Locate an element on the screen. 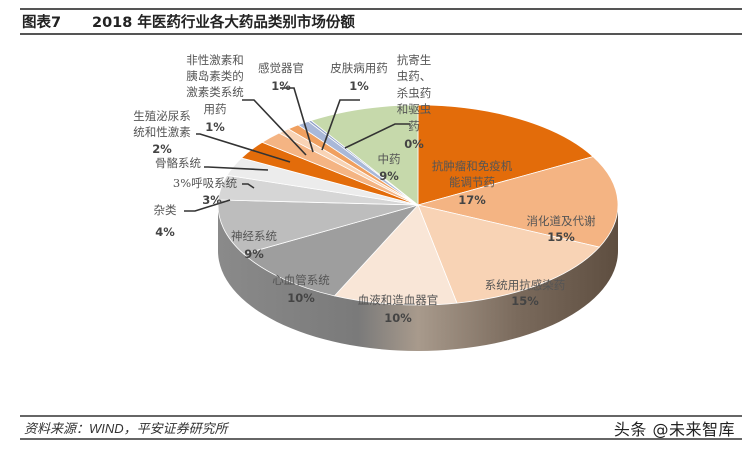  outside-label-value: 2% is located at coordinates (162, 149).